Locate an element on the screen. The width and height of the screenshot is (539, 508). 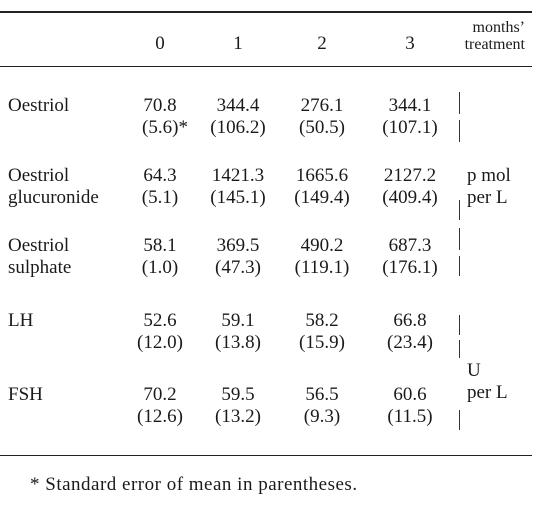
mean-value: 66.8 is located at coordinates (410, 320).